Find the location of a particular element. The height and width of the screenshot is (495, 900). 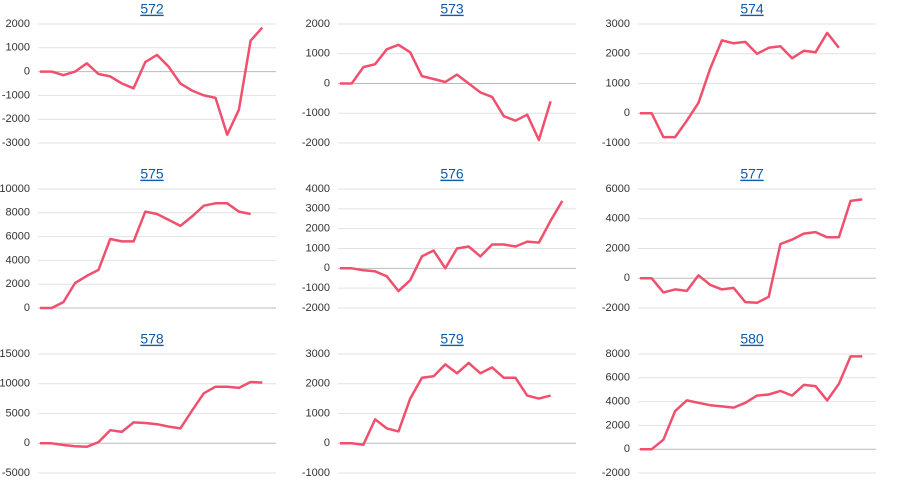

chart-title: 576 is located at coordinates (452, 174).